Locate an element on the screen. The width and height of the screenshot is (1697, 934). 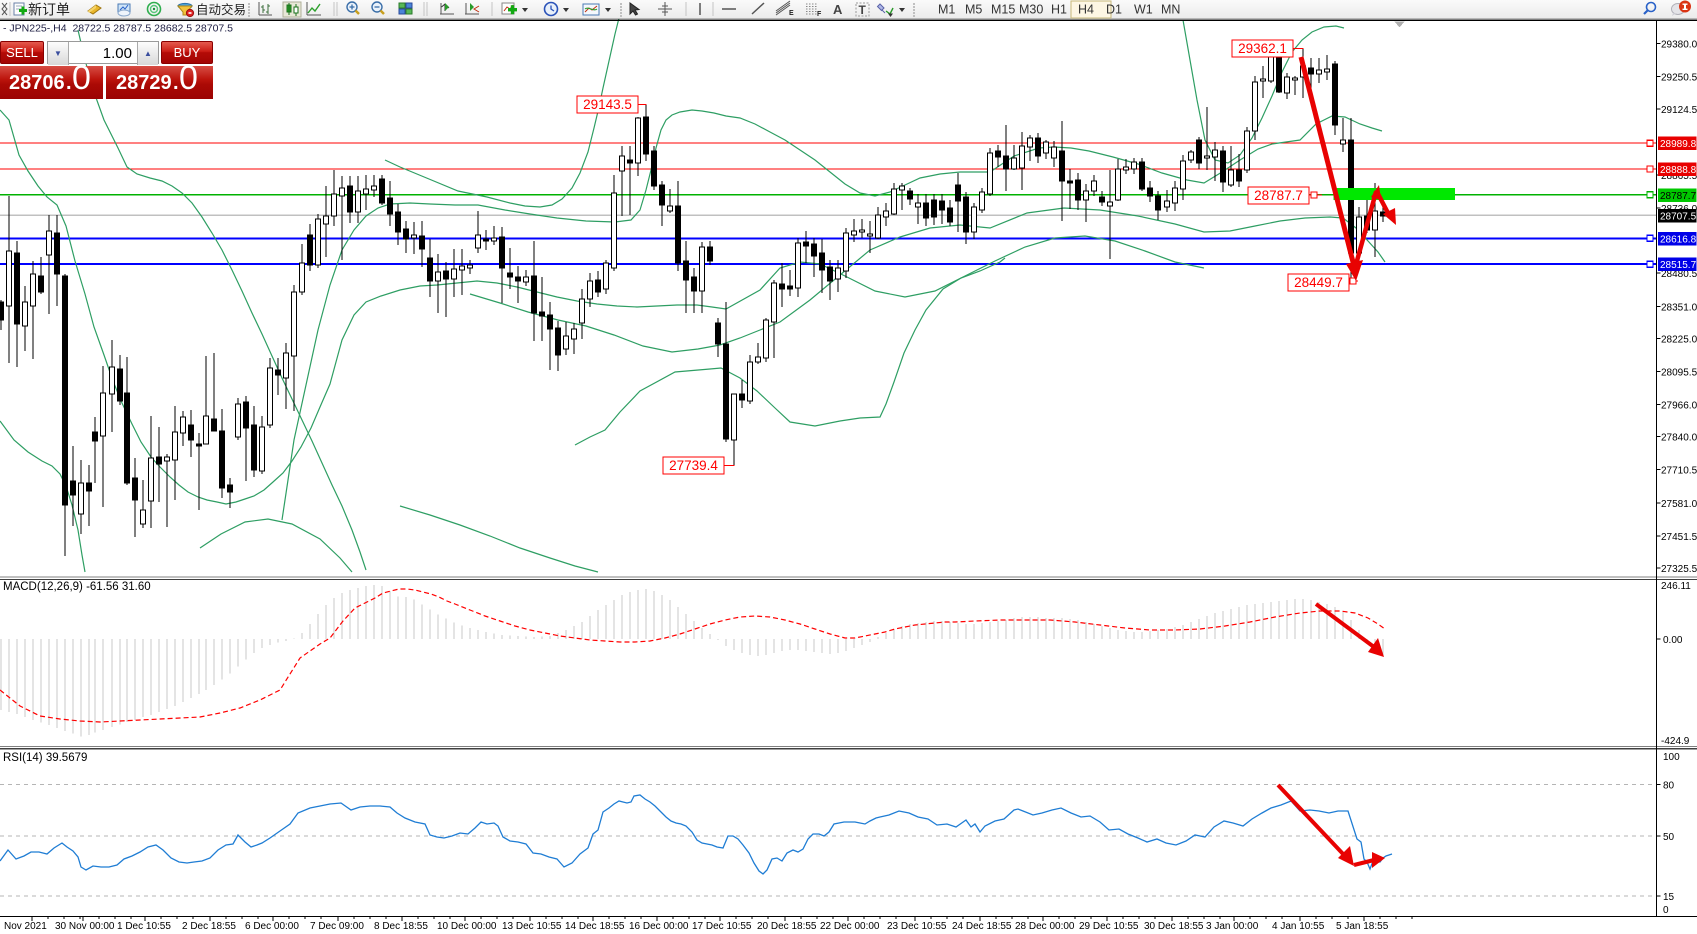
svg-text: A is located at coordinates (838, 9).